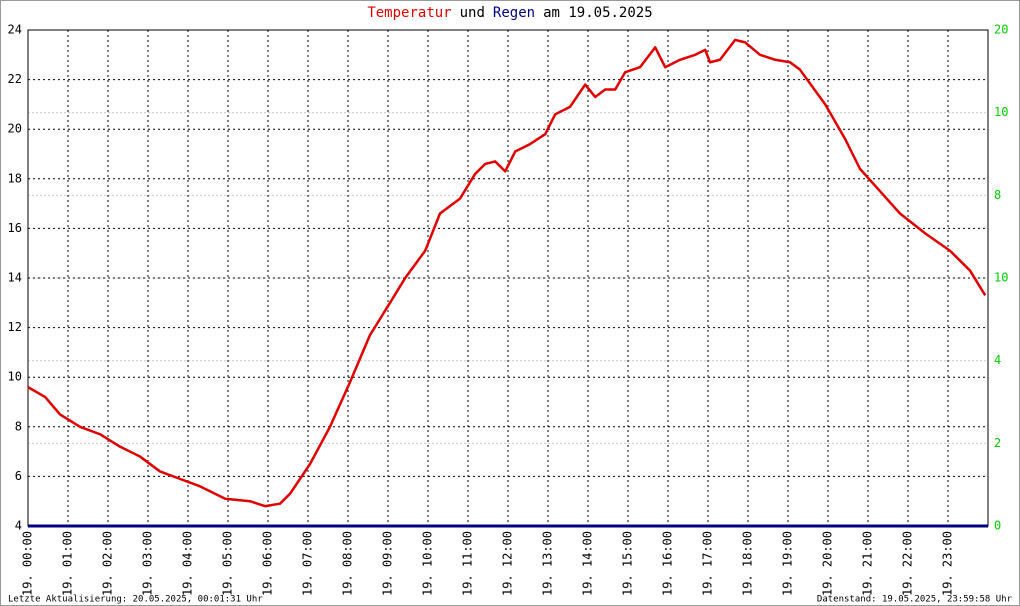 This screenshot has width=1020, height=606. What do you see at coordinates (997, 526) in the screenshot?
I see `y2-tick-label: 0` at bounding box center [997, 526].